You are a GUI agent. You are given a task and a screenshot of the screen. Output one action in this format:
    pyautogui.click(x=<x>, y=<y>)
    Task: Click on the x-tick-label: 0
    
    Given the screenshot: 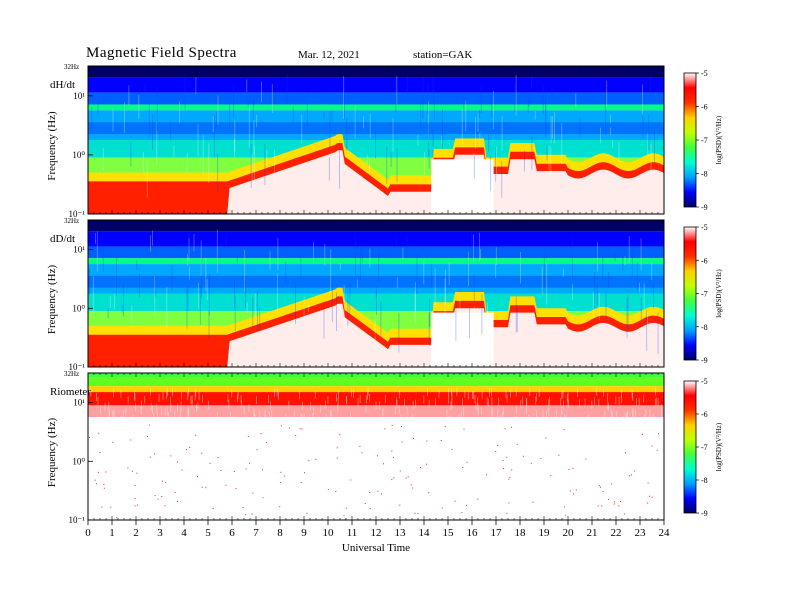 What is the action you would take?
    pyautogui.click(x=88, y=533)
    